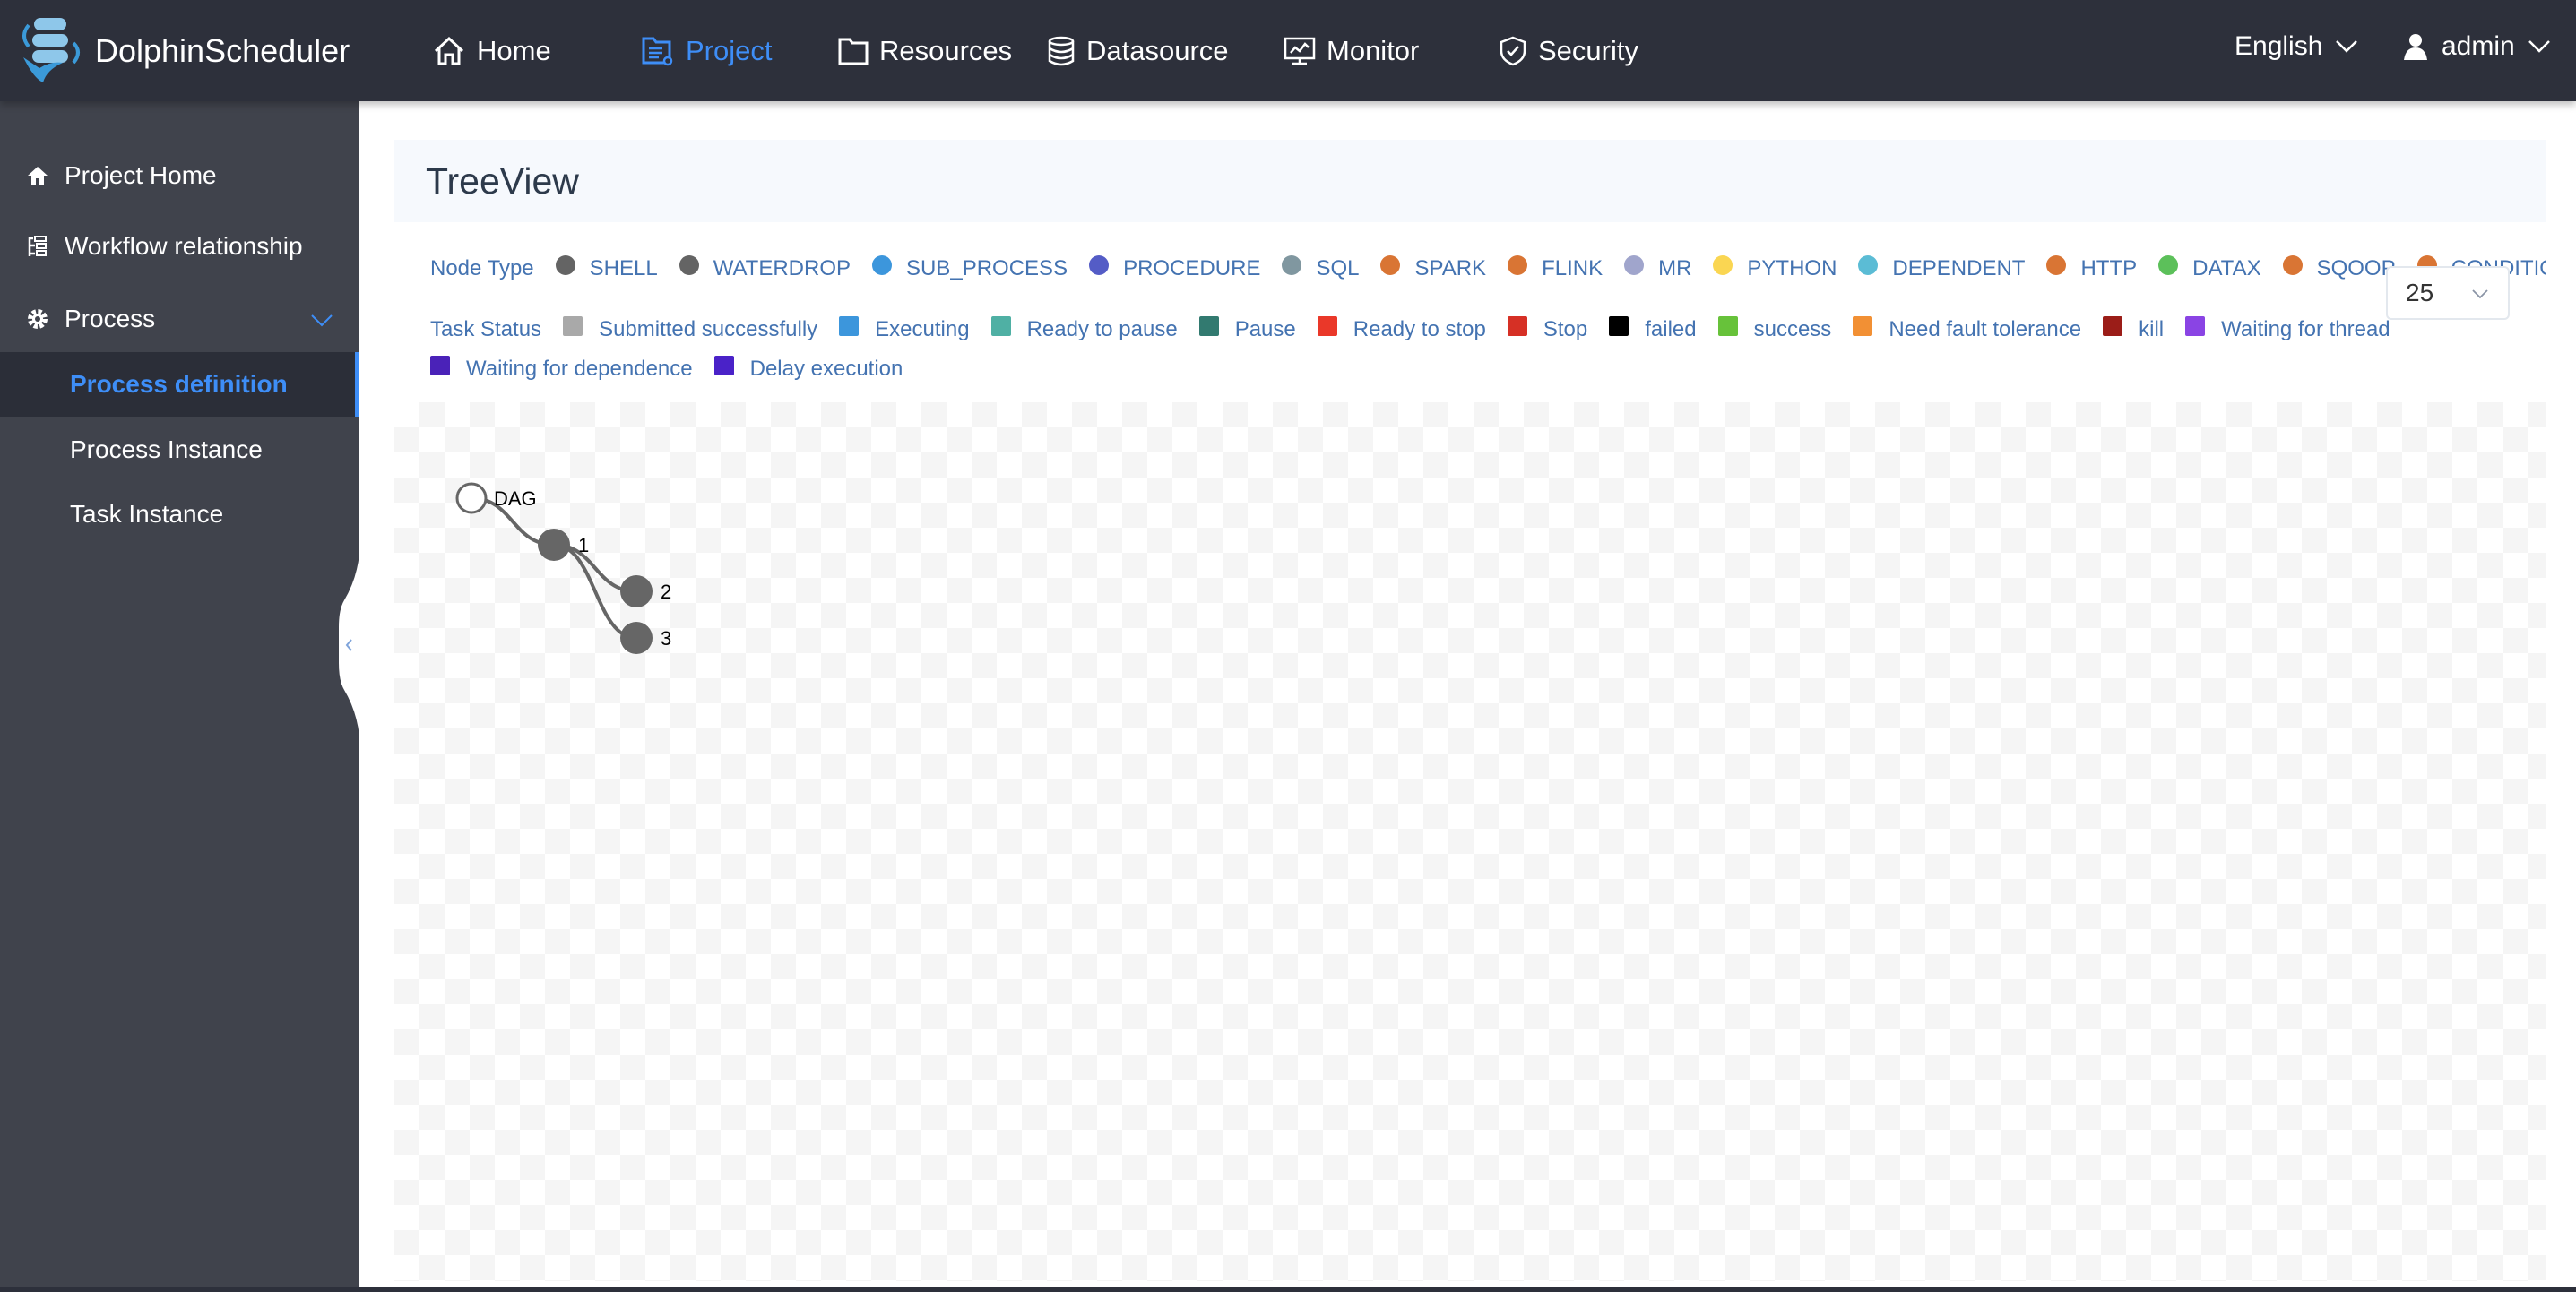  Describe the element at coordinates (1675, 268) in the screenshot. I see `legend-label: MR` at that location.